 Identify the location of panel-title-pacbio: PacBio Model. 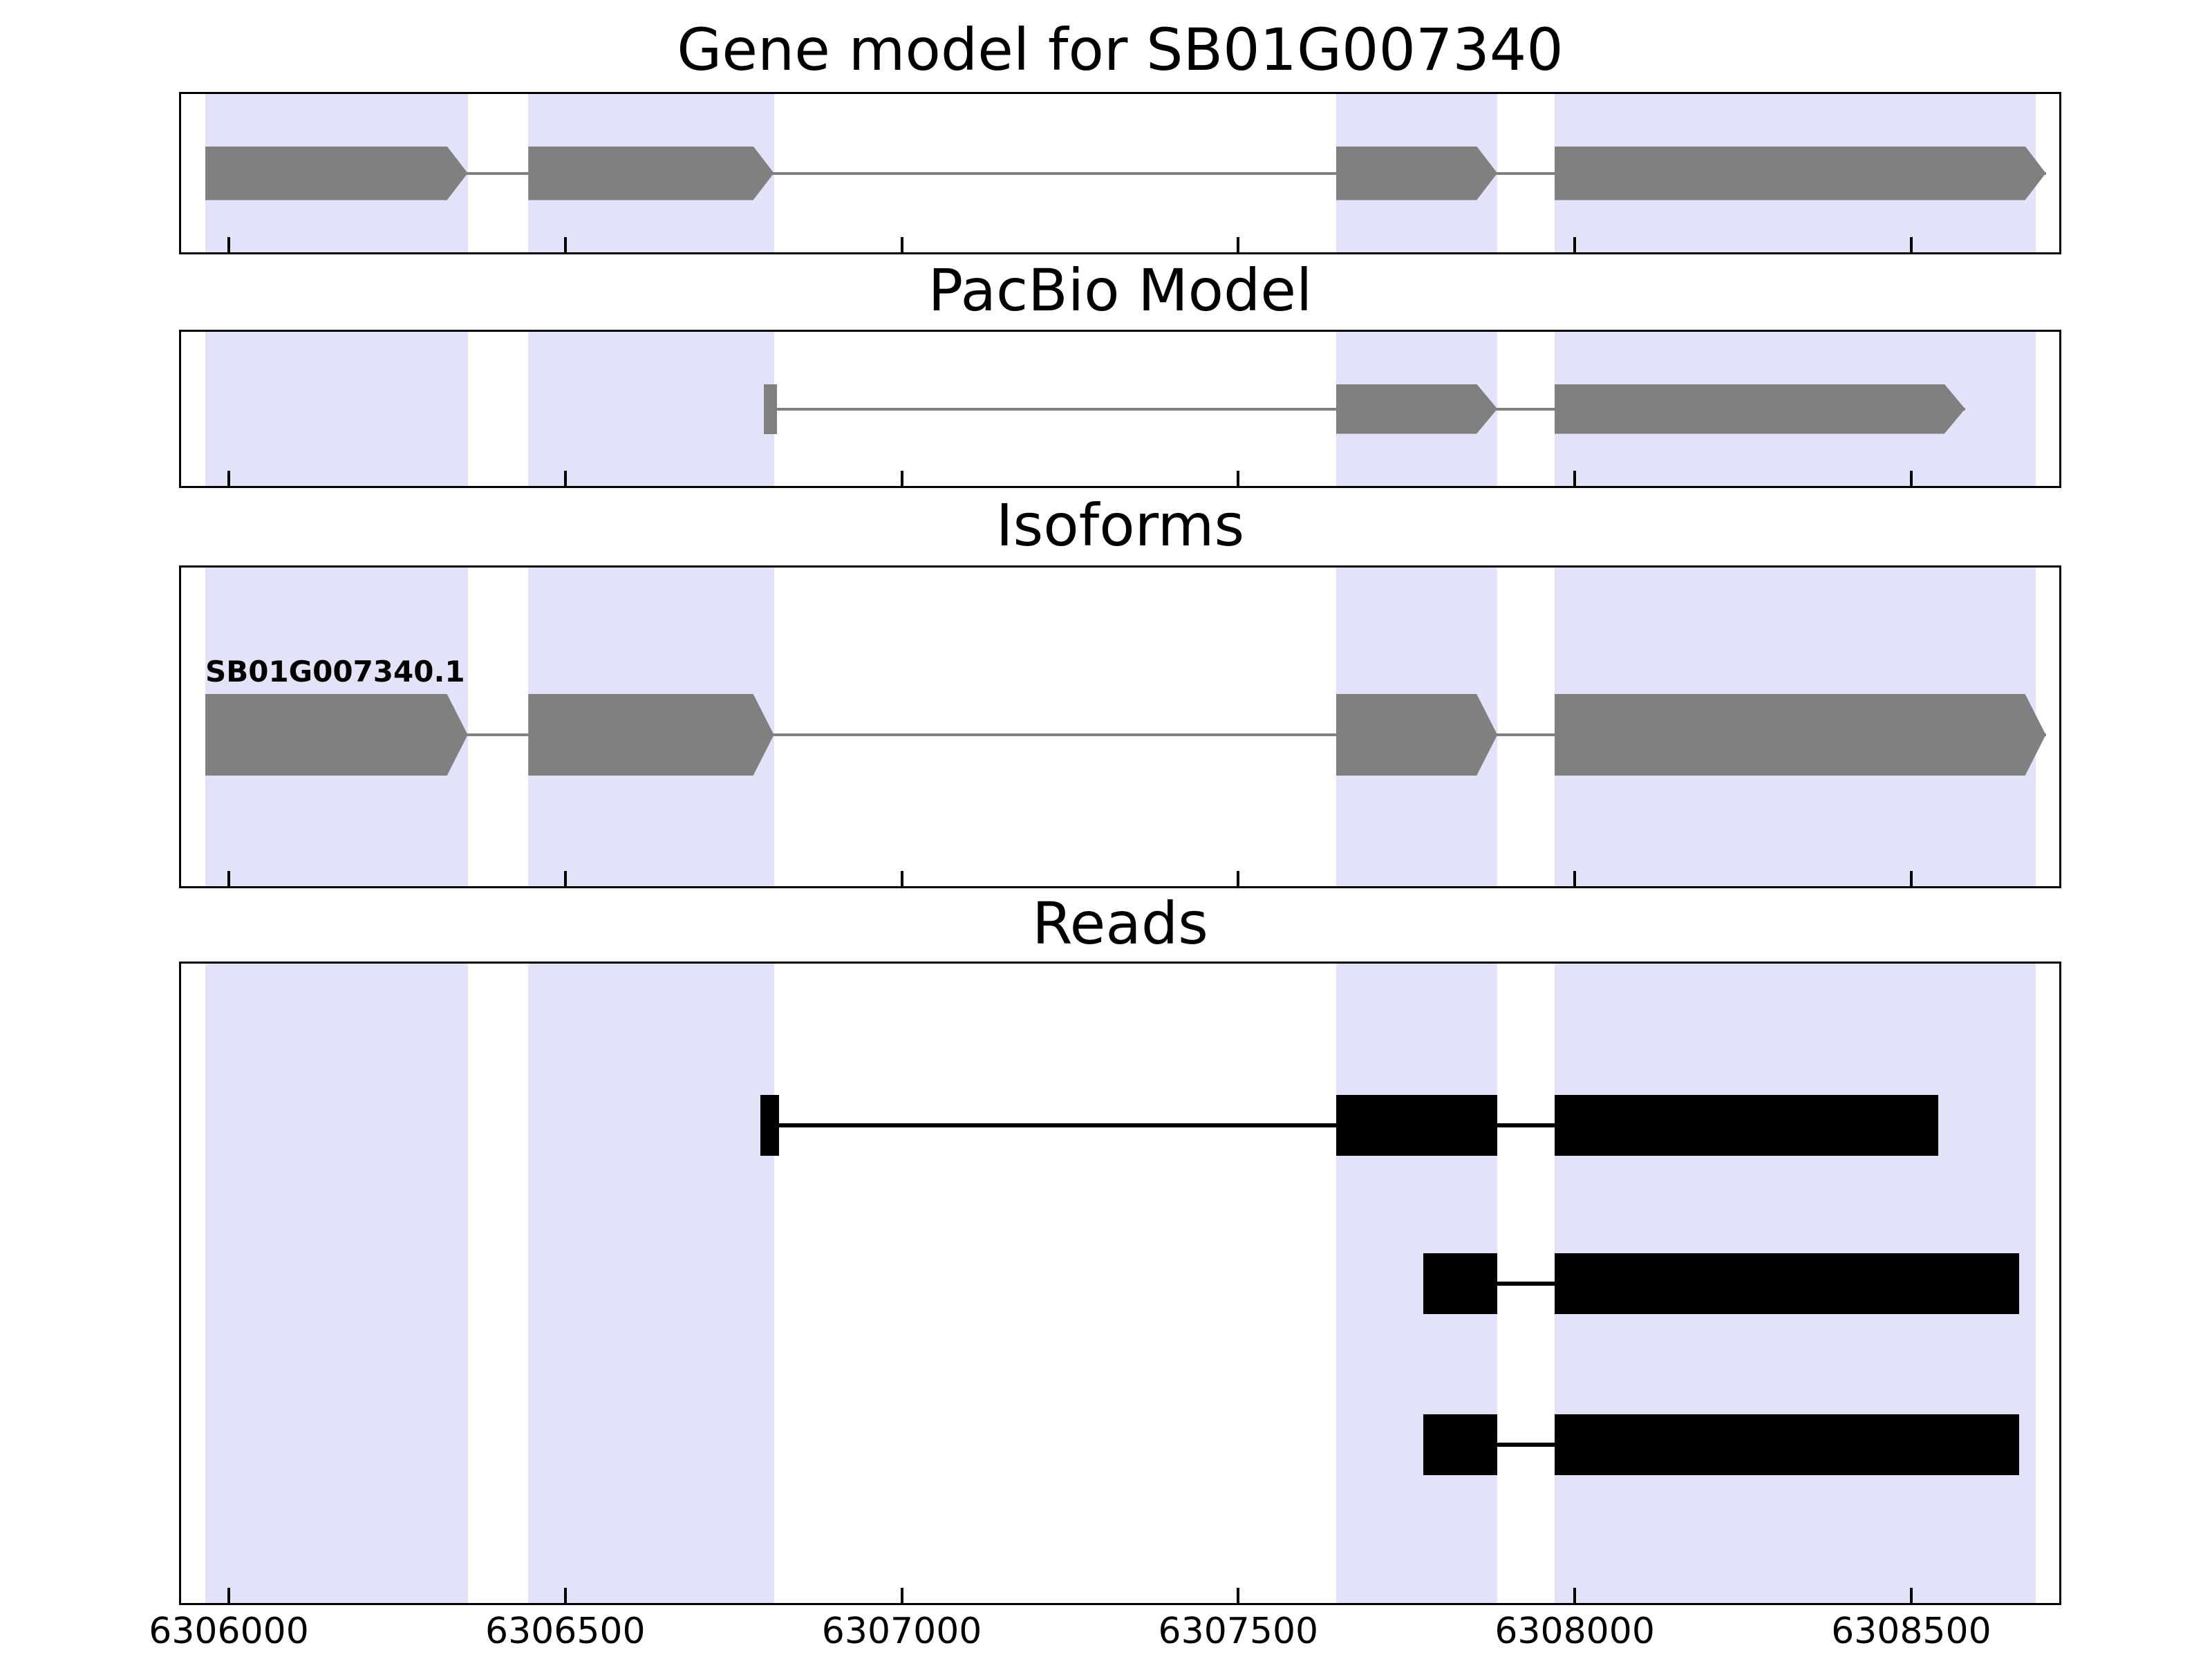
(1120, 290).